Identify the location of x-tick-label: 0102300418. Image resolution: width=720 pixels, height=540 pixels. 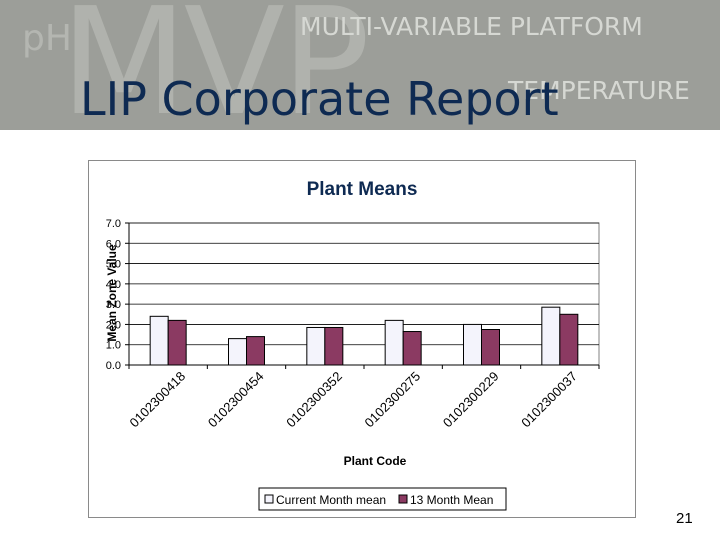
(158, 400).